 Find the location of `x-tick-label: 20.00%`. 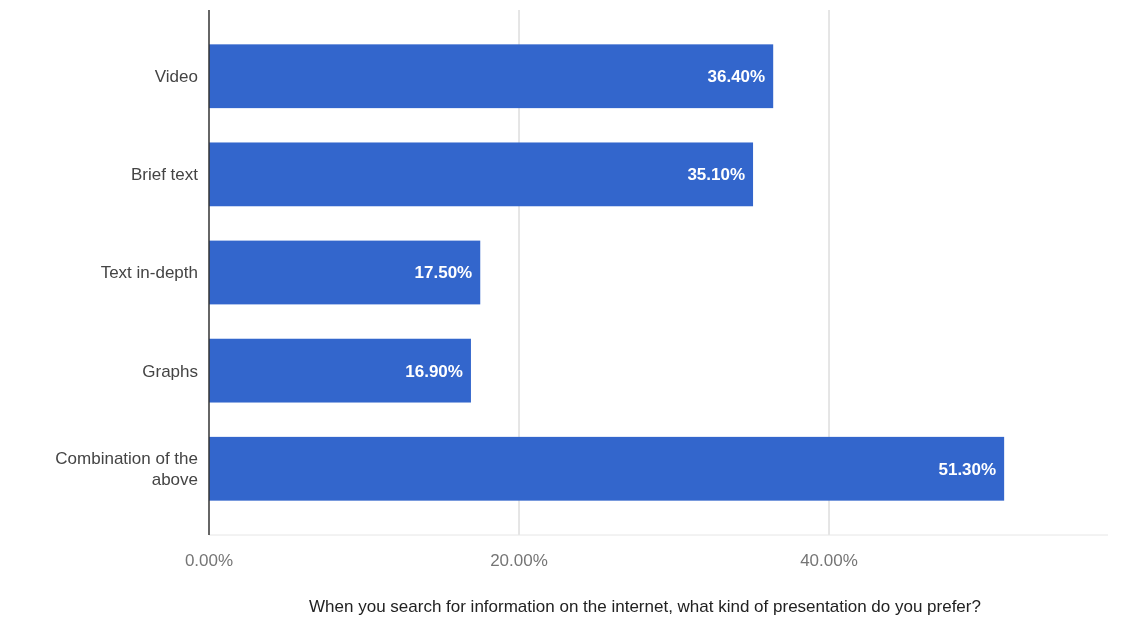

x-tick-label: 20.00% is located at coordinates (519, 560).